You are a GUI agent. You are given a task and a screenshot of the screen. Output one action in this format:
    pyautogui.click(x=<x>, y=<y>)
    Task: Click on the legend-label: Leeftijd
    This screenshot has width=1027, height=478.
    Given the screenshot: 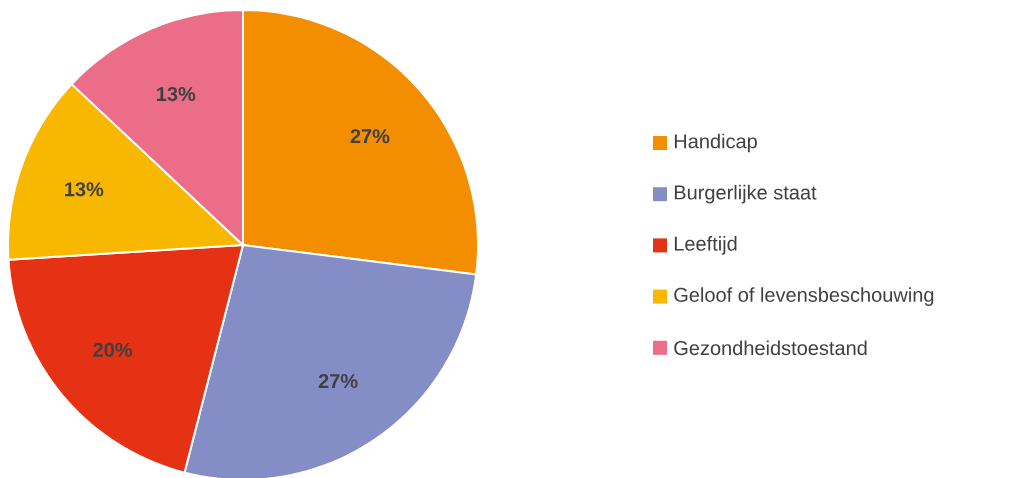 What is the action you would take?
    pyautogui.click(x=705, y=245)
    